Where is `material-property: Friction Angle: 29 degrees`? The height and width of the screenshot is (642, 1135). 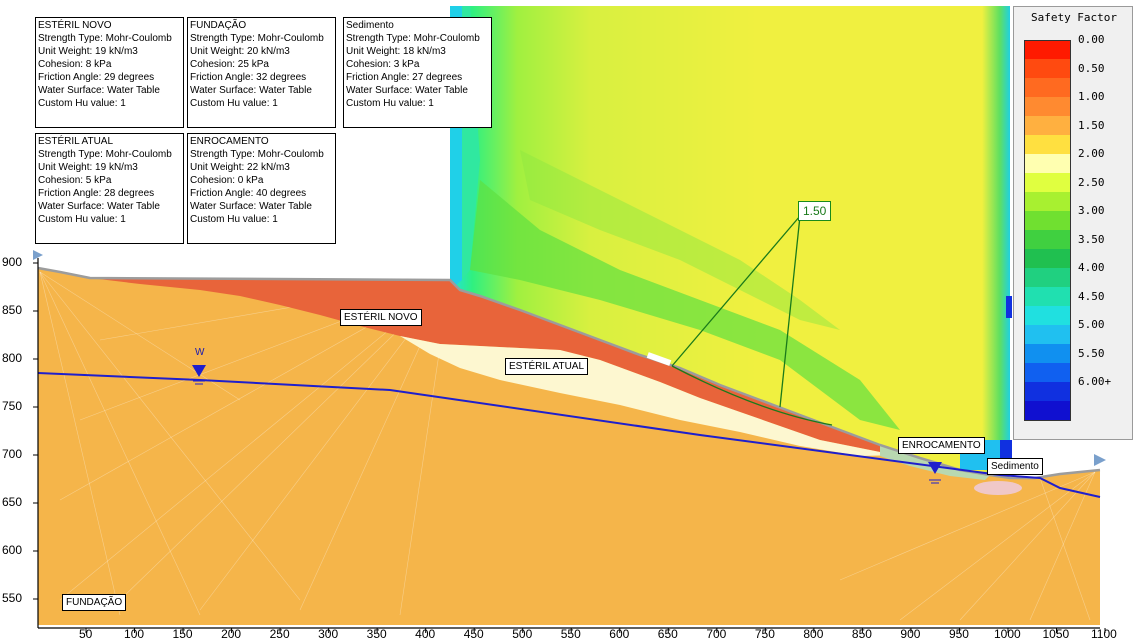 material-property: Friction Angle: 29 degrees is located at coordinates (96, 77).